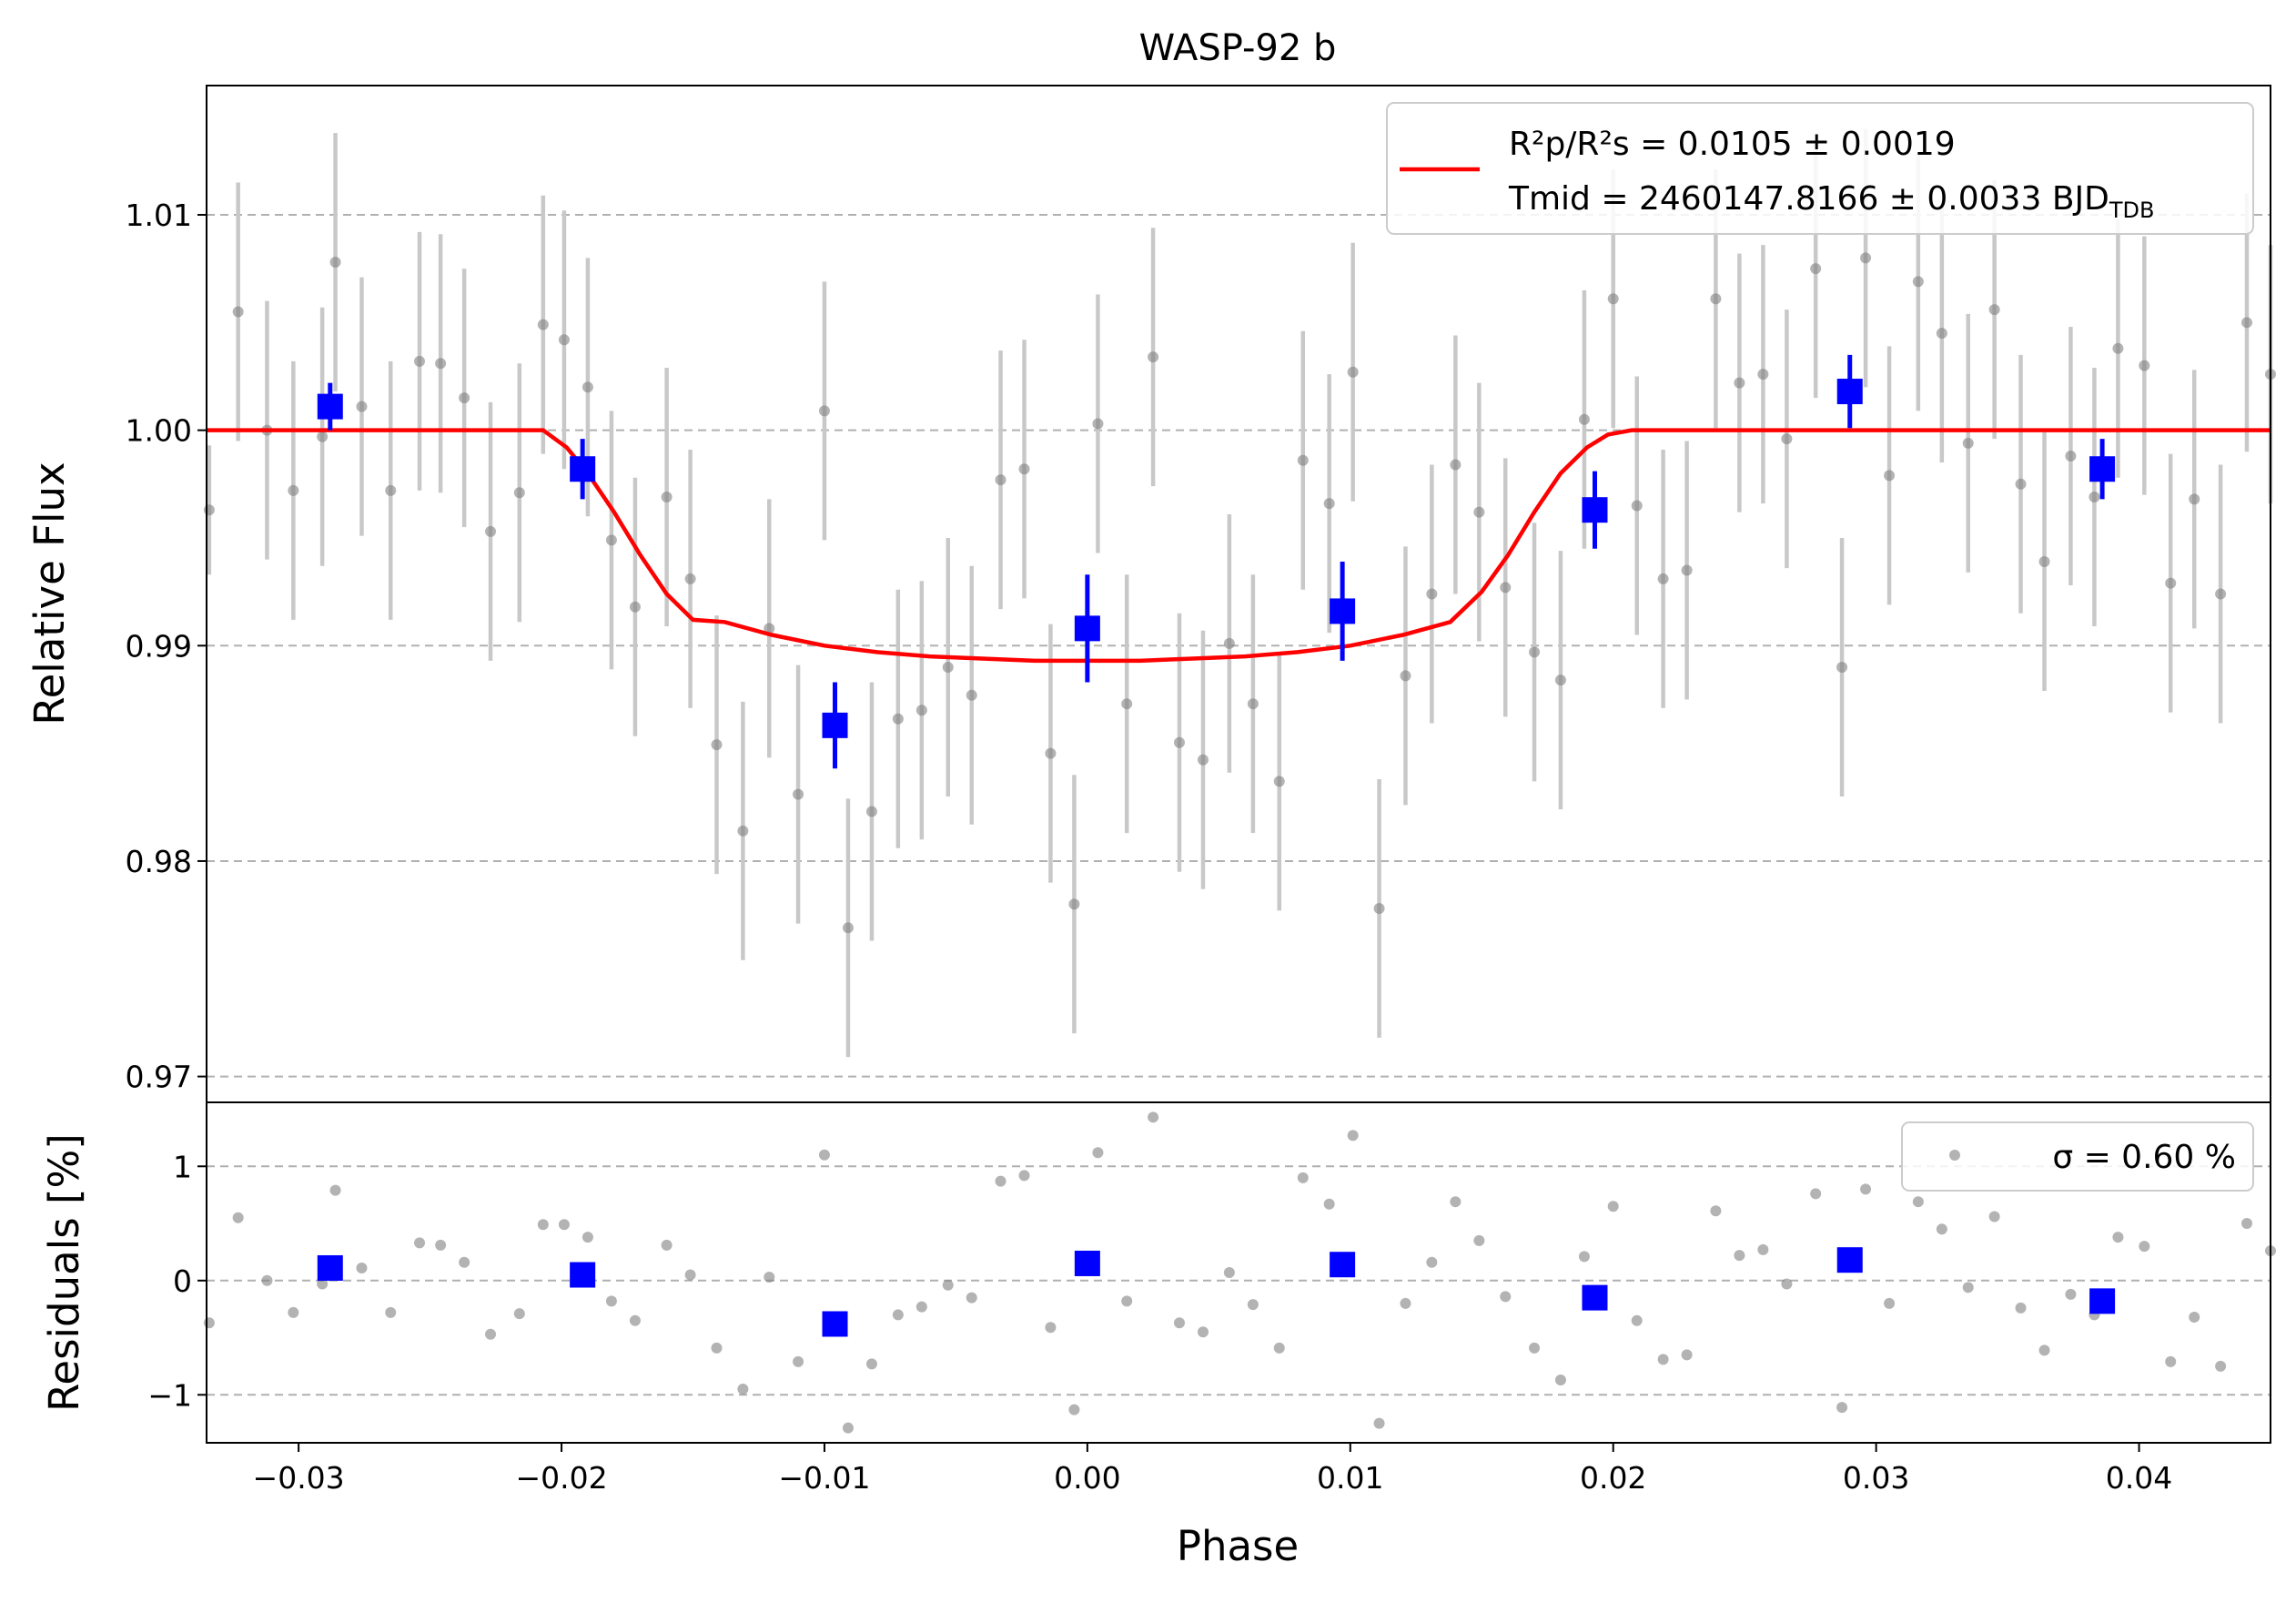 The height and width of the screenshot is (1603, 2296). What do you see at coordinates (824, 1478) in the screenshot?
I see `phase-x-tick-label: −0.01` at bounding box center [824, 1478].